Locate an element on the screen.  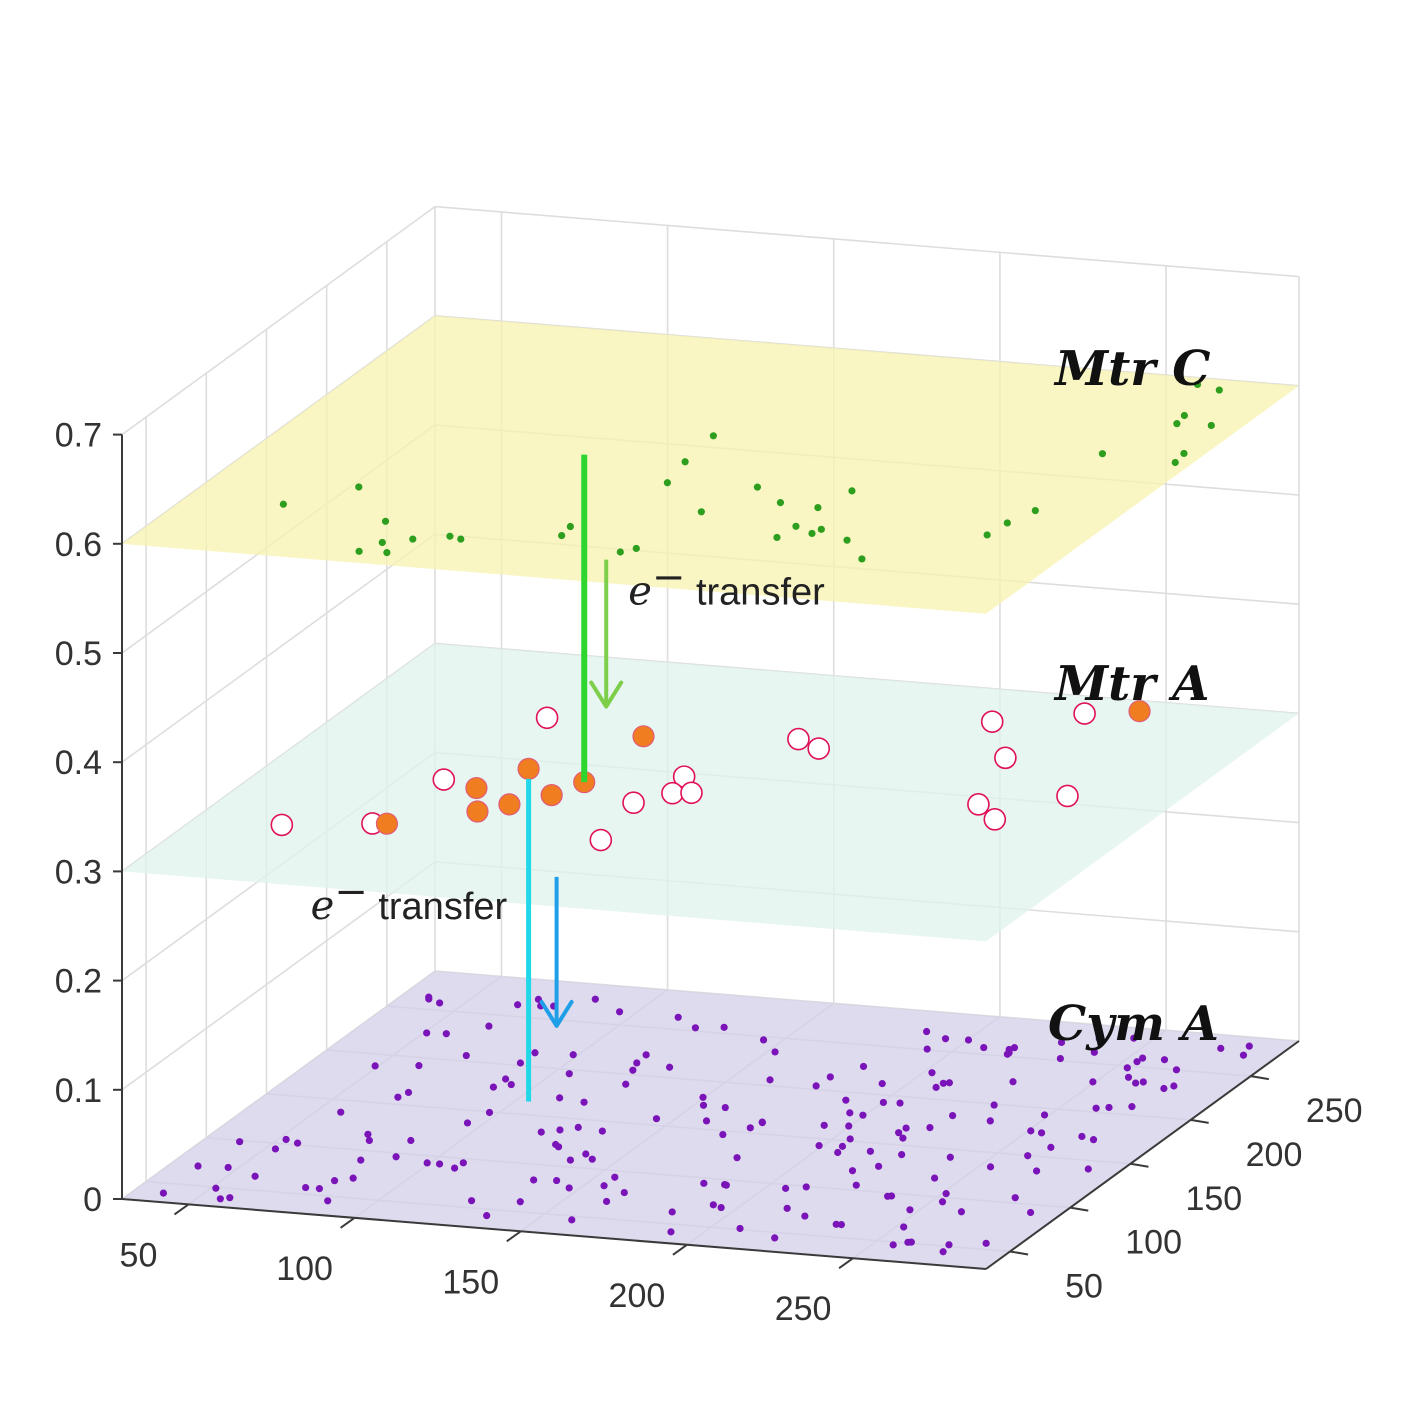
x-tick-label: 150 is located at coordinates (470, 1282).